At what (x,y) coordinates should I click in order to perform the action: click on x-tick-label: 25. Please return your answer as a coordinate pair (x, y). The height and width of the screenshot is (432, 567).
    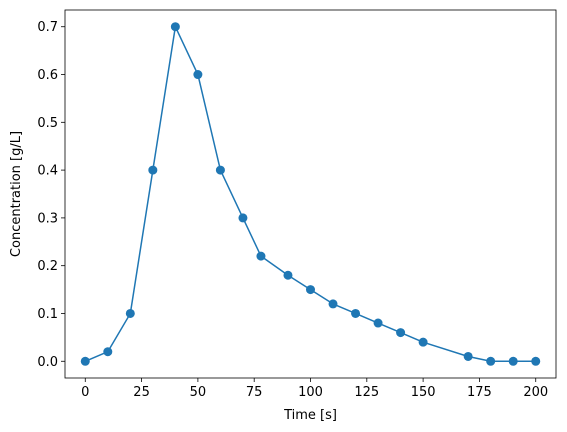
    Looking at the image, I should click on (141, 392).